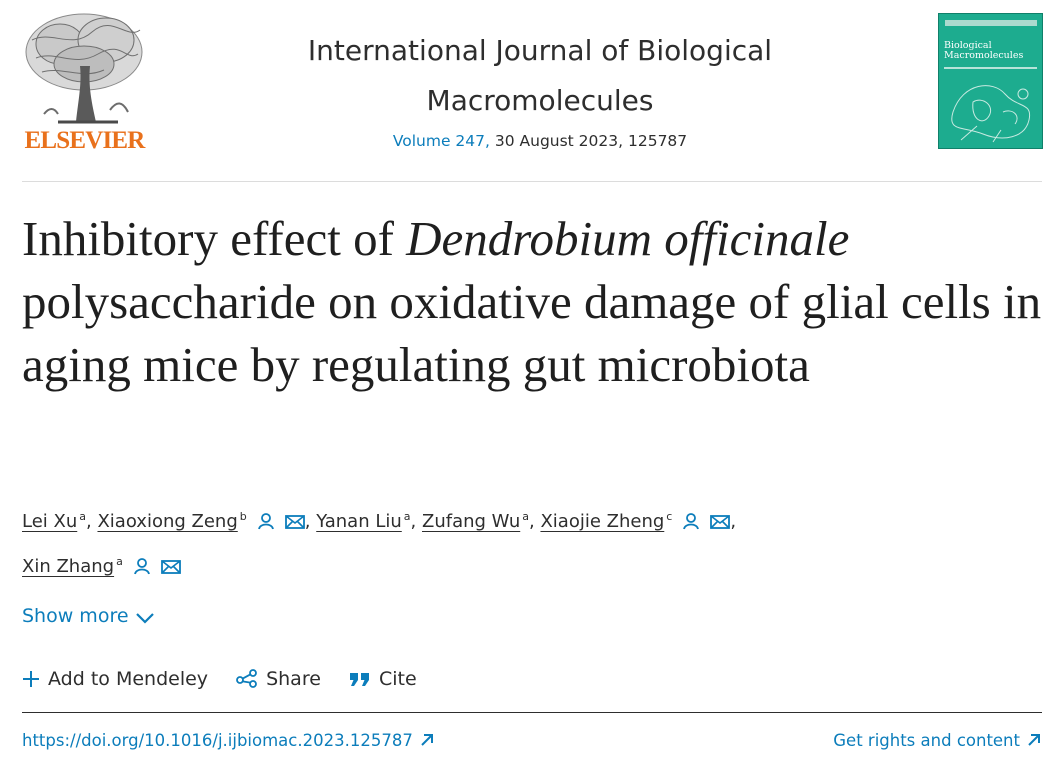  Describe the element at coordinates (359, 521) in the screenshot. I see `author-name: Yanan Liu` at that location.